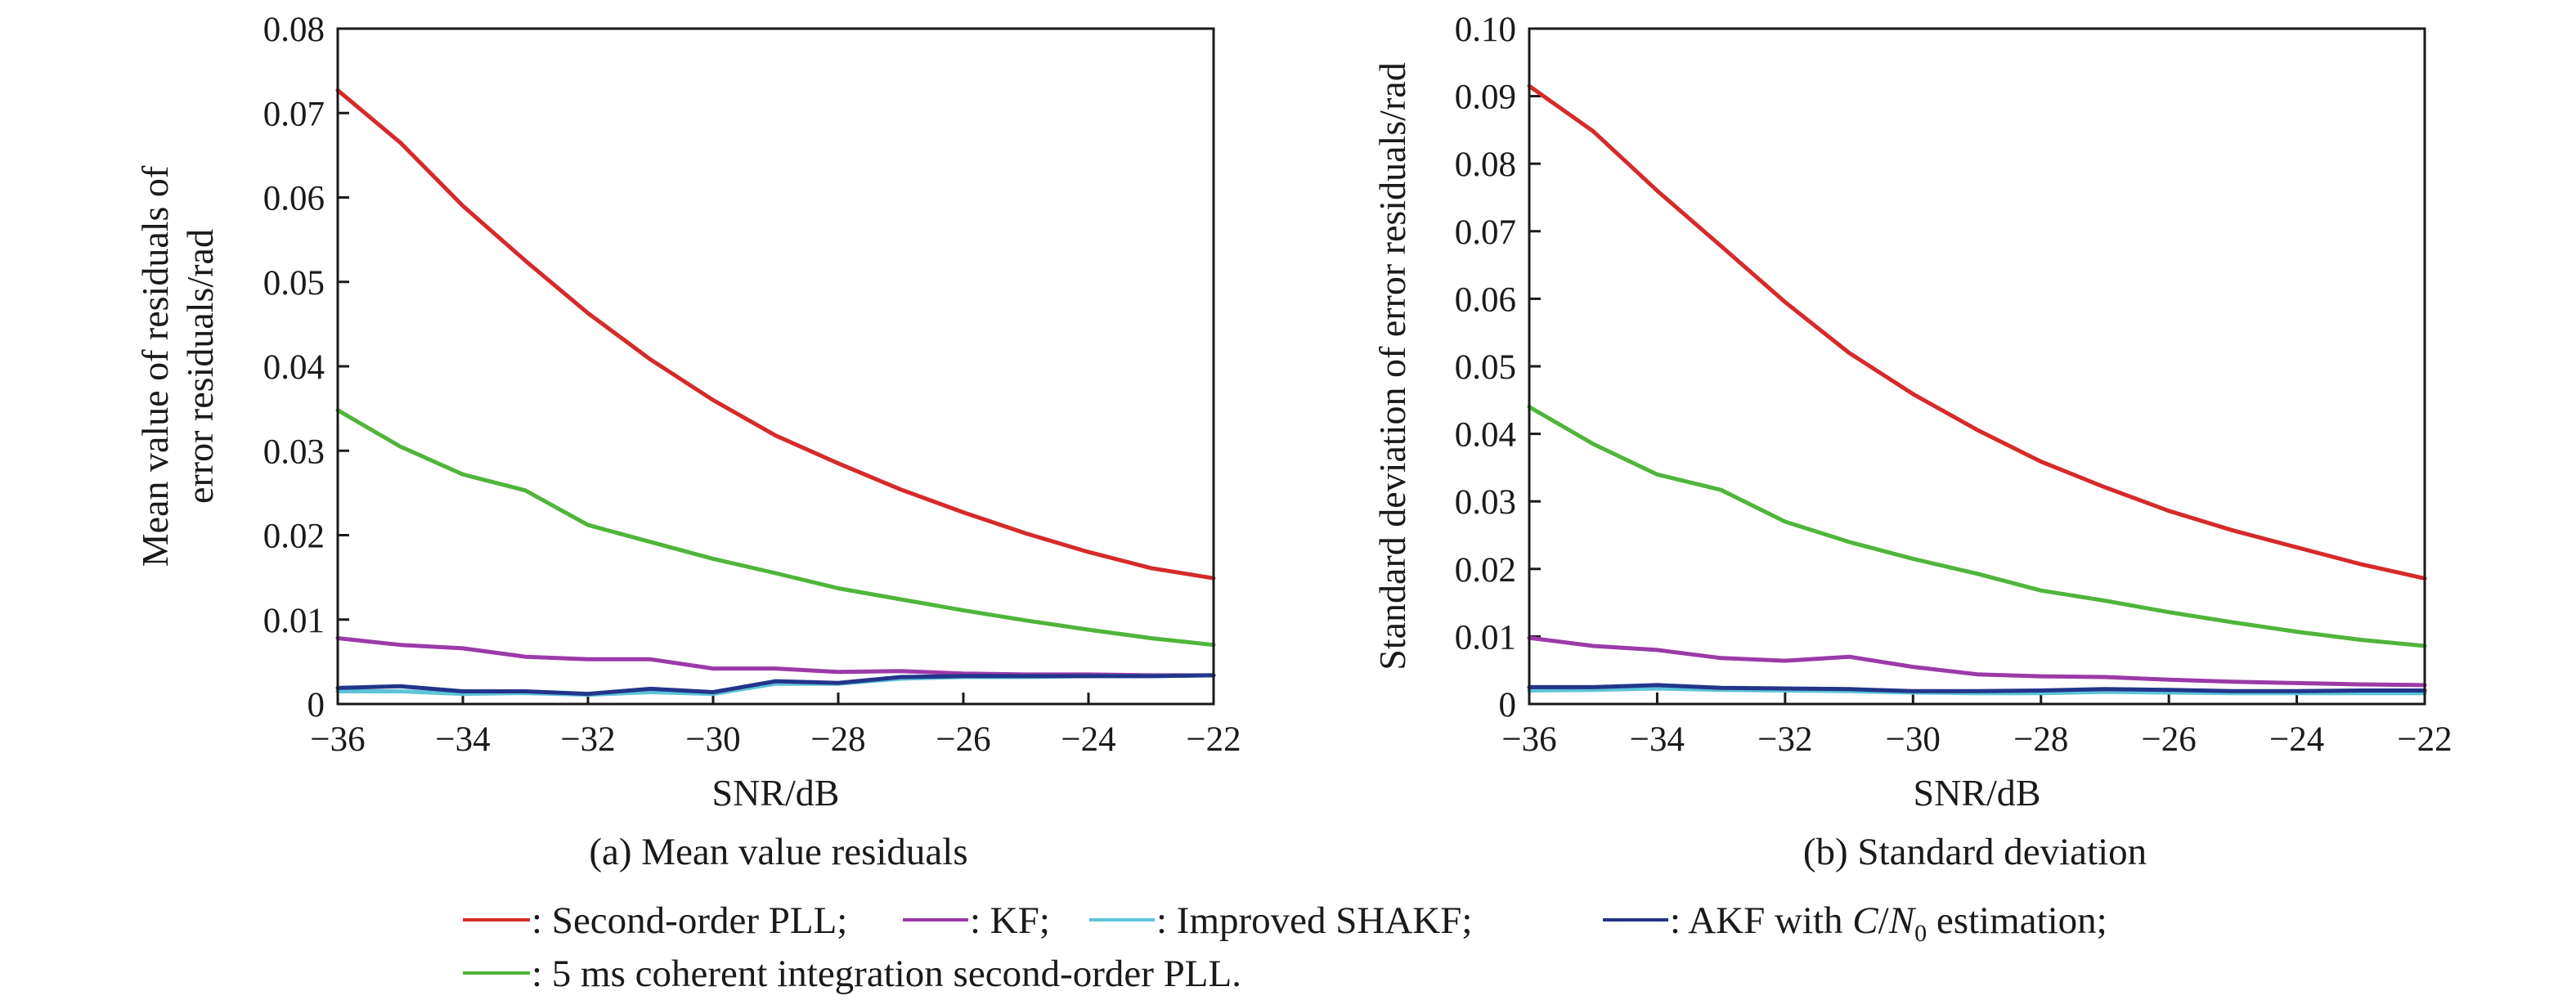  I want to click on panel-a-caption: (a) Mean value residuals, so click(778, 852).